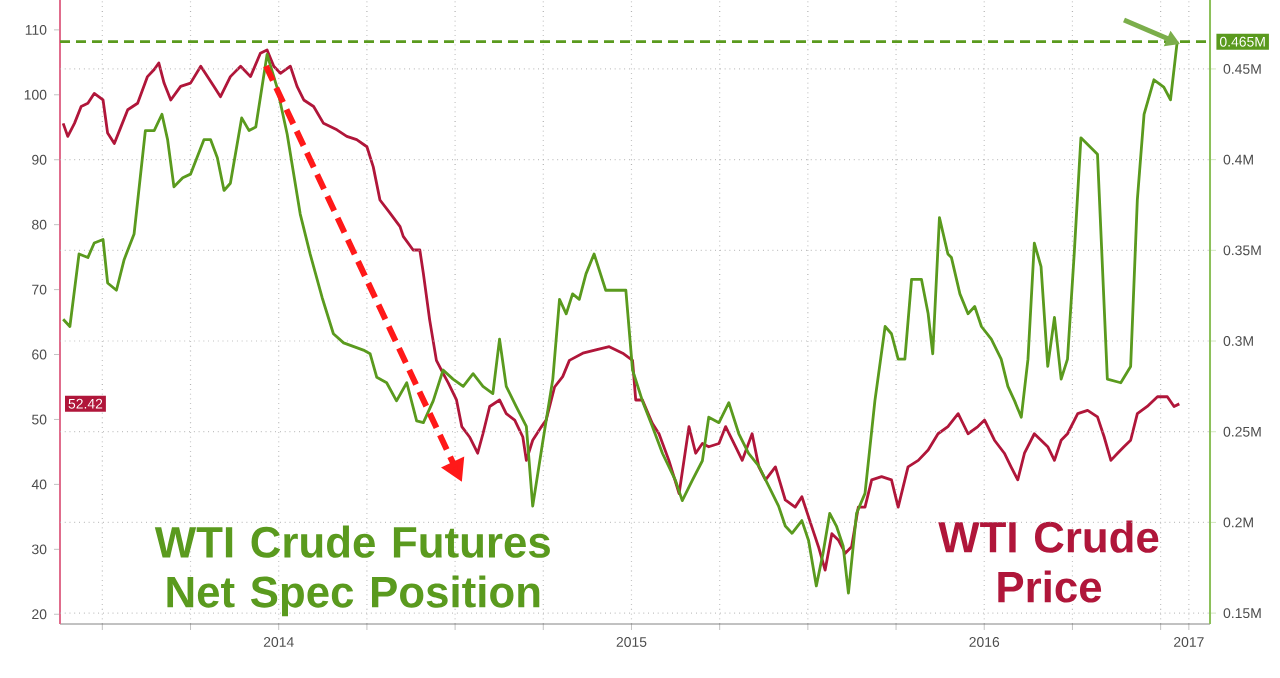  I want to click on series-label: WTI Crude Price, so click(1048, 561).